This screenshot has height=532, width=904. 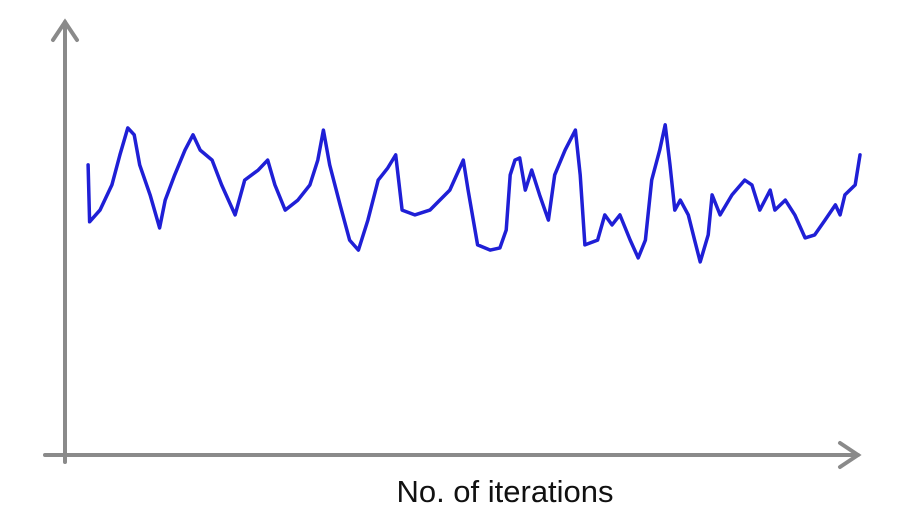 I want to click on y-axis-arrow, so click(x=65, y=30).